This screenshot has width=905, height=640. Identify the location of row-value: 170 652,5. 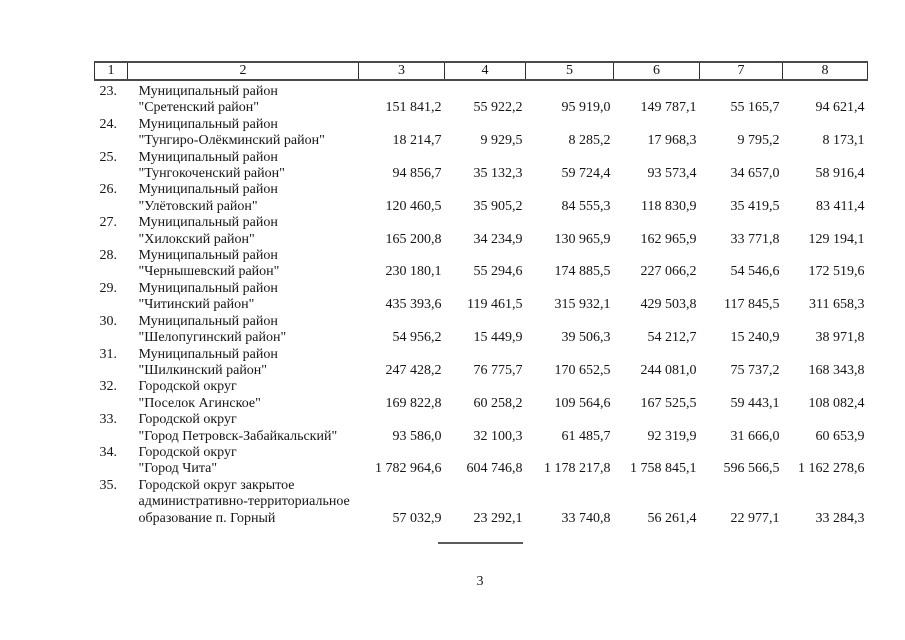
(582, 370).